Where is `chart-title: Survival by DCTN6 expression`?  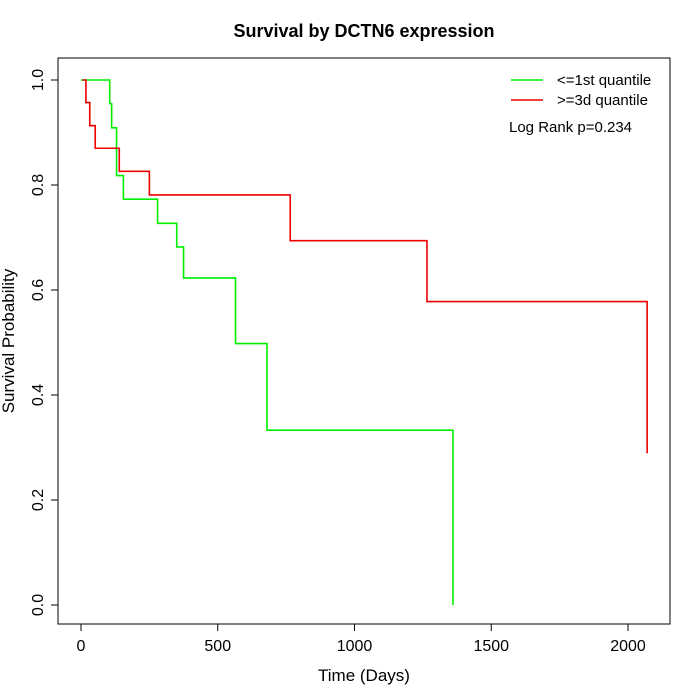
chart-title: Survival by DCTN6 expression is located at coordinates (363, 31).